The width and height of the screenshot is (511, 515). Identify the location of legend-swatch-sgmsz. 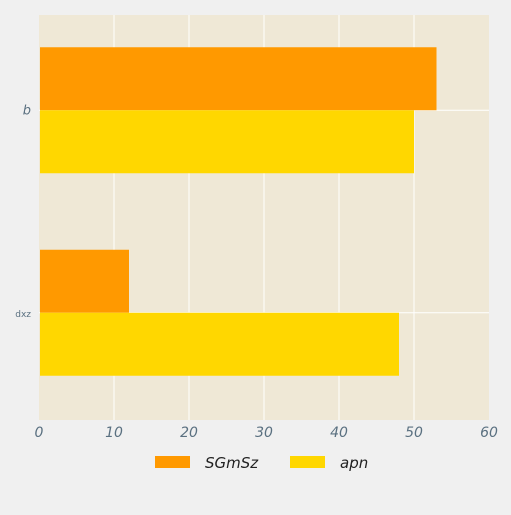
(172, 462).